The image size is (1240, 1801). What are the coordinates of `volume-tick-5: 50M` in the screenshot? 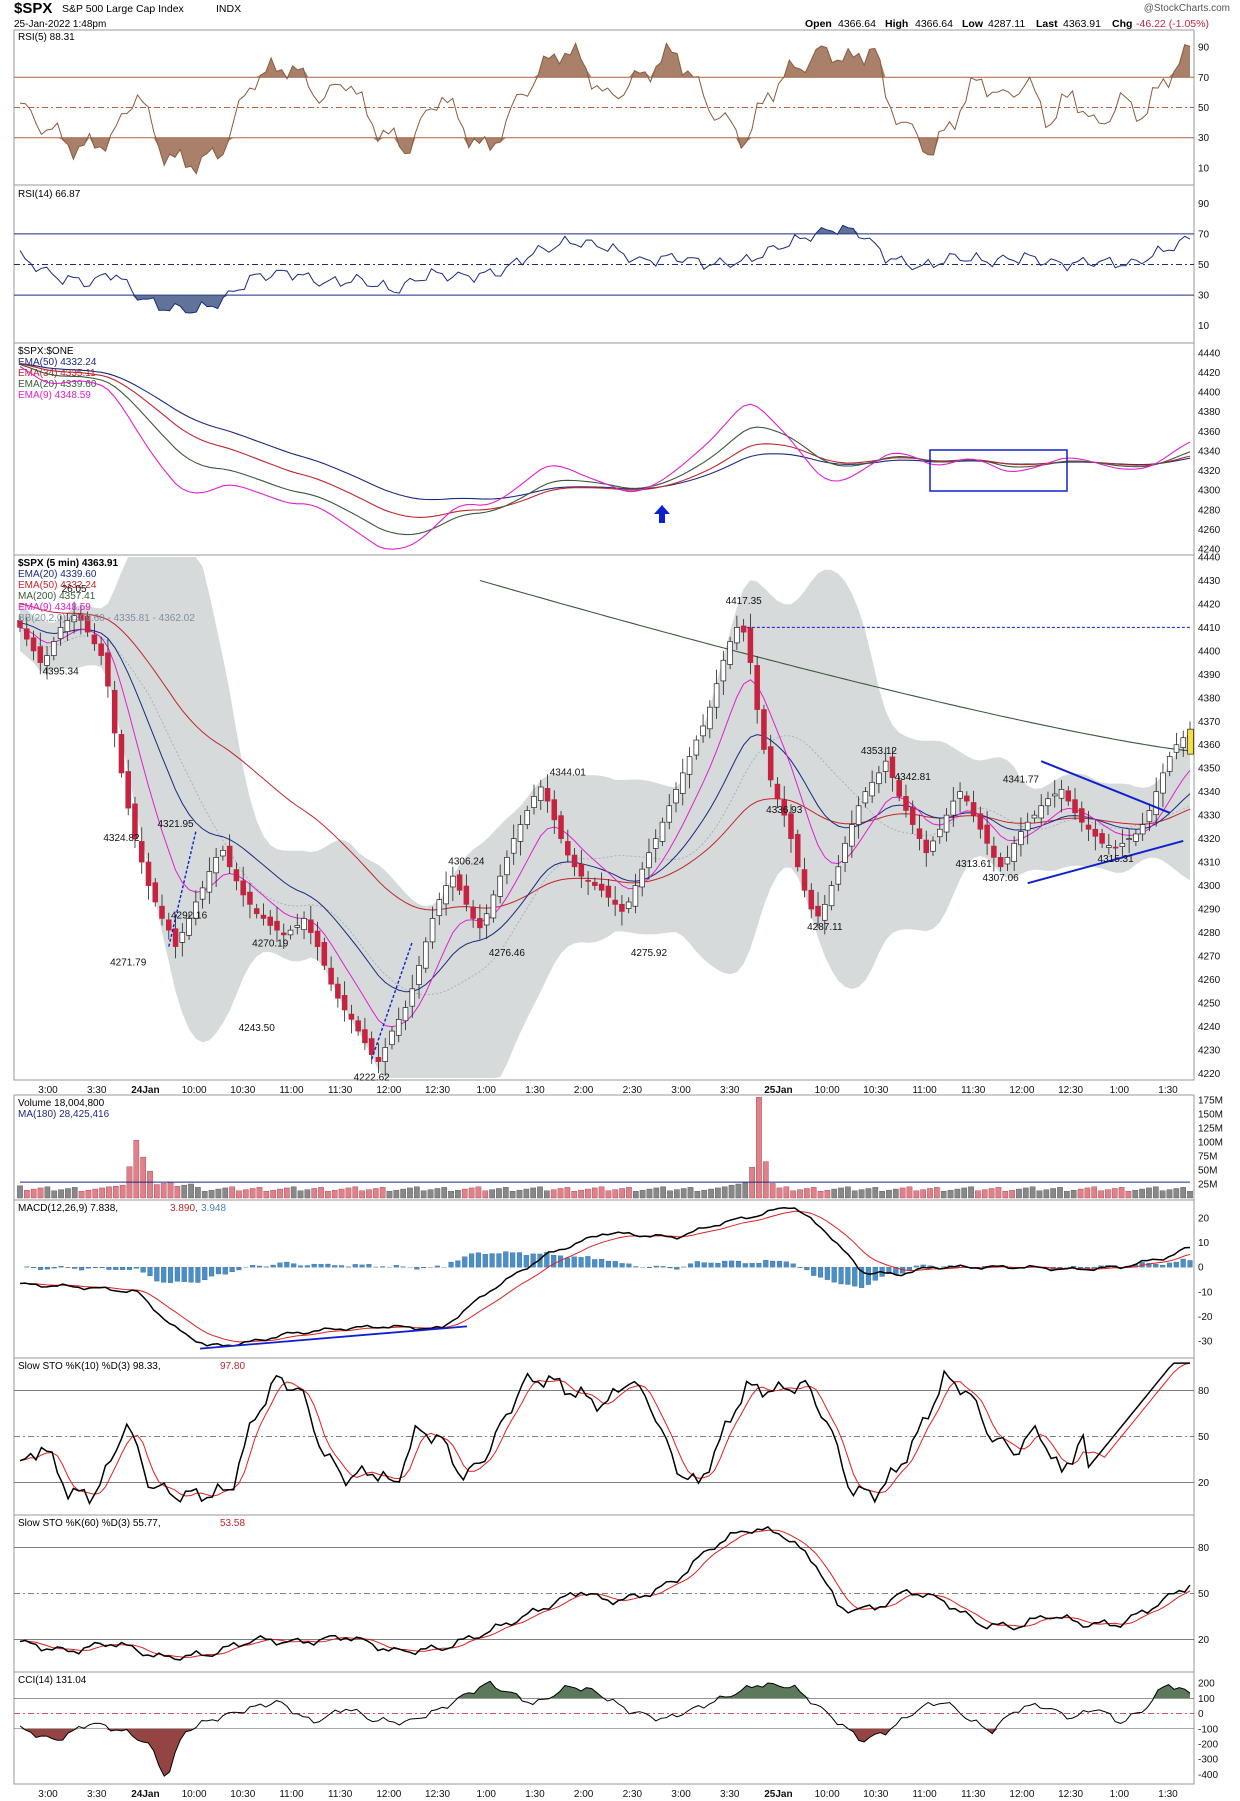 It's located at (1207, 1171).